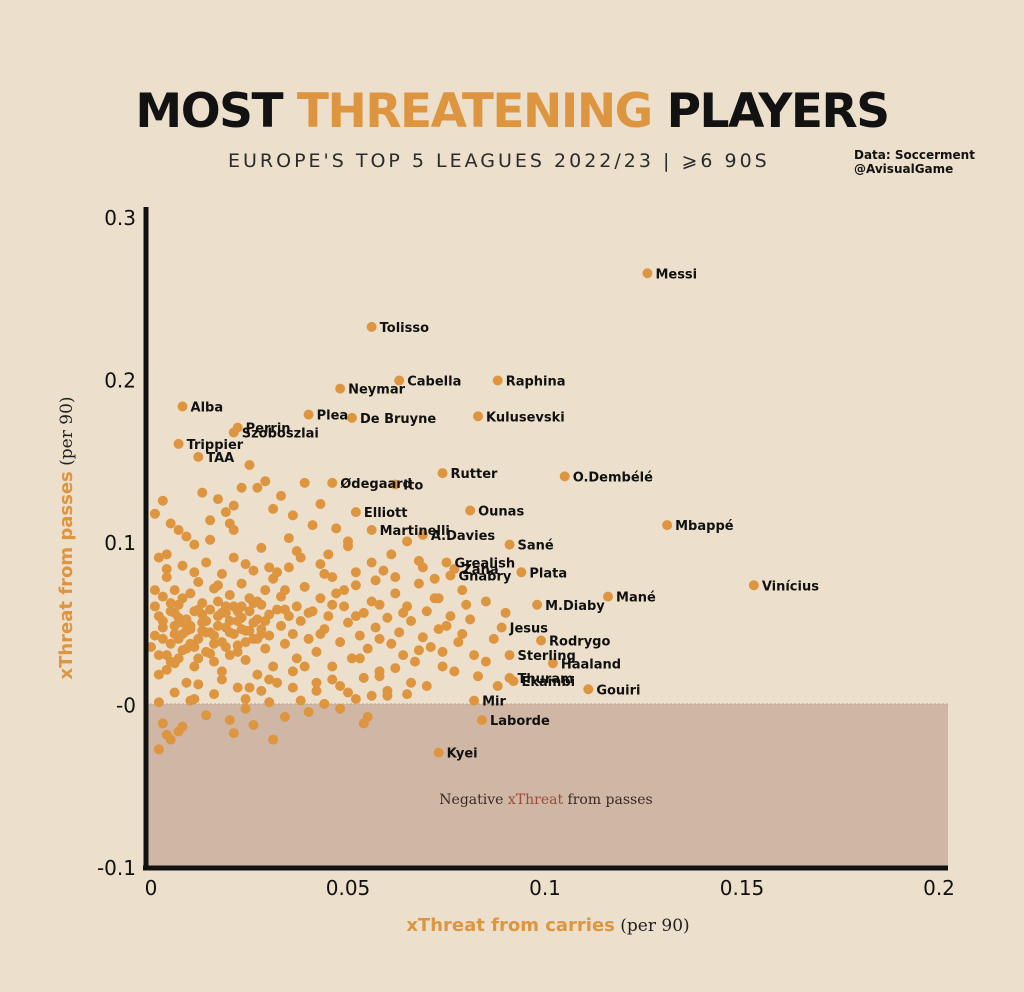 The width and height of the screenshot is (1024, 992). I want to click on y-tick-label: -0.1, so click(116, 868).